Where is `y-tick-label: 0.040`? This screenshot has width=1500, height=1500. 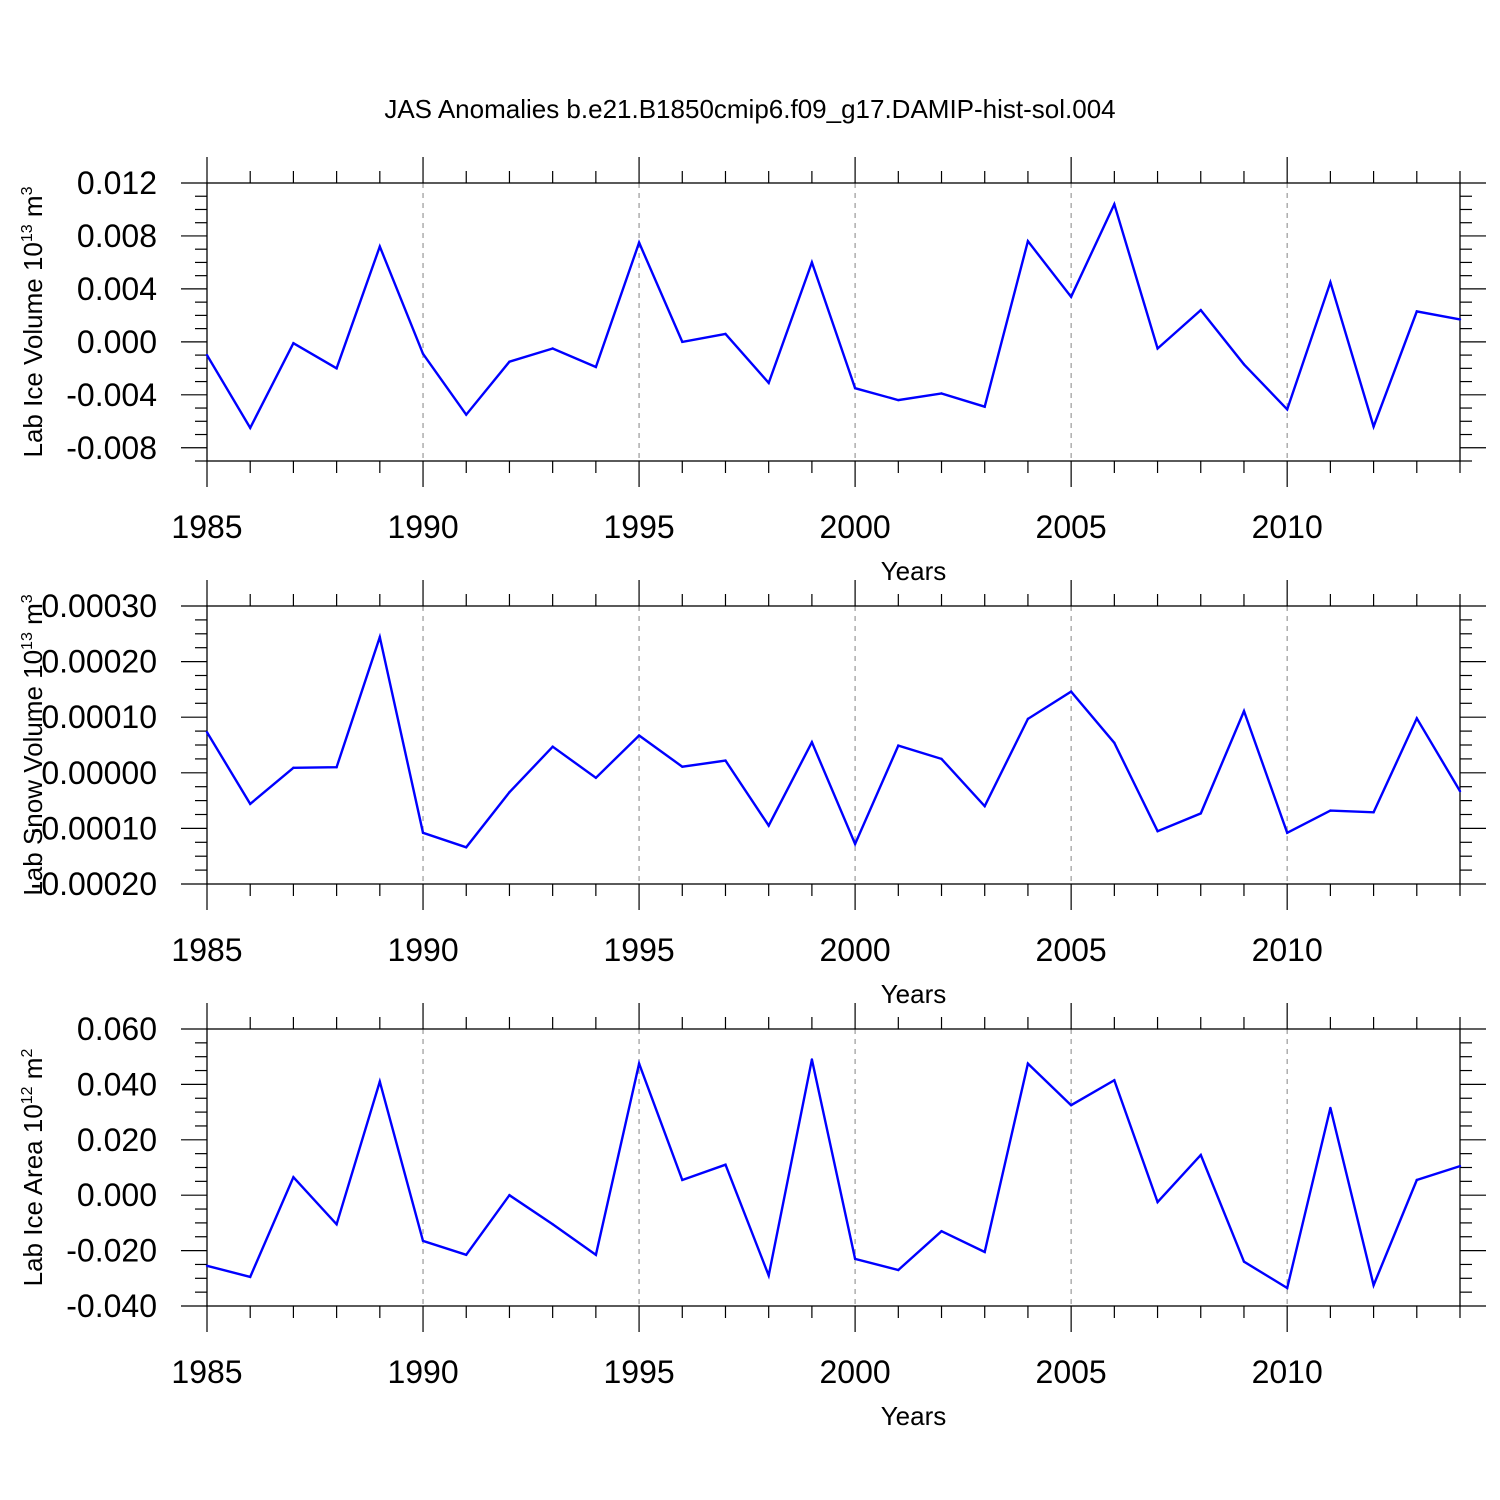 y-tick-label: 0.040 is located at coordinates (117, 1084).